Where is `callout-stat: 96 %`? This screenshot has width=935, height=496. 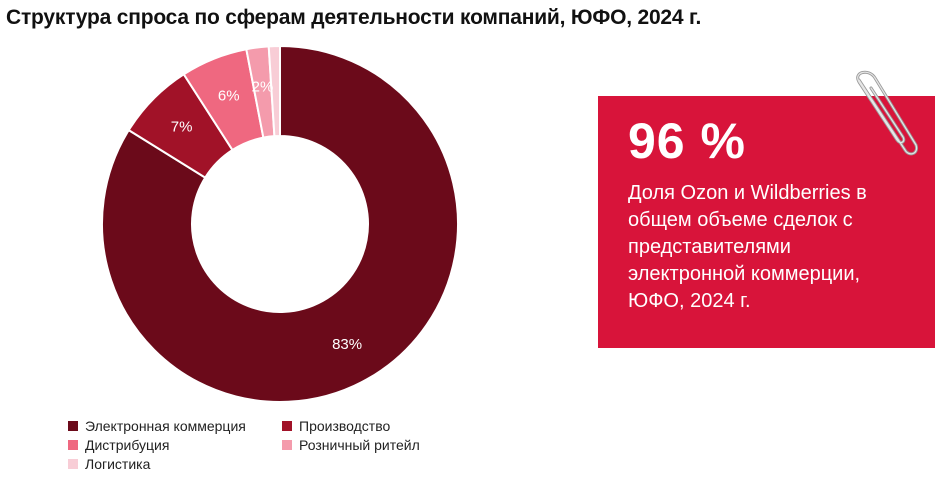 callout-stat: 96 % is located at coordinates (687, 141).